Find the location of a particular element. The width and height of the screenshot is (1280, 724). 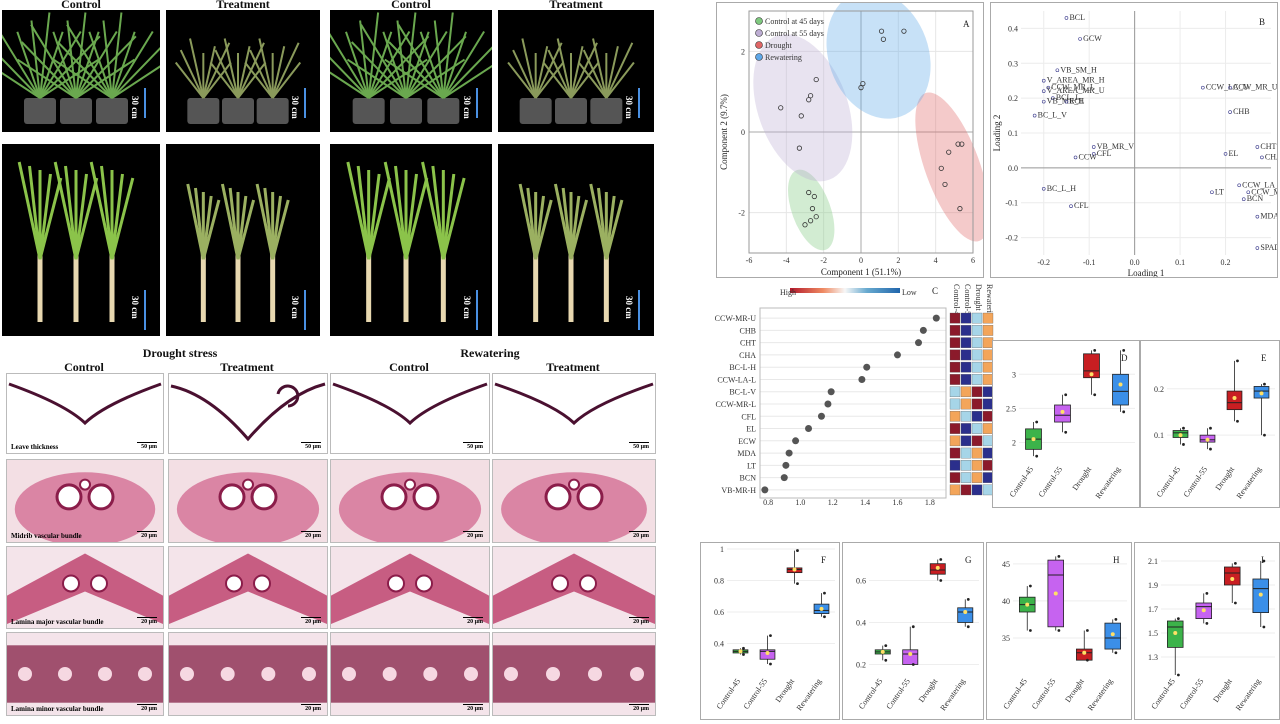

y-axis-label: Loading 2 is located at coordinates (997, 133).